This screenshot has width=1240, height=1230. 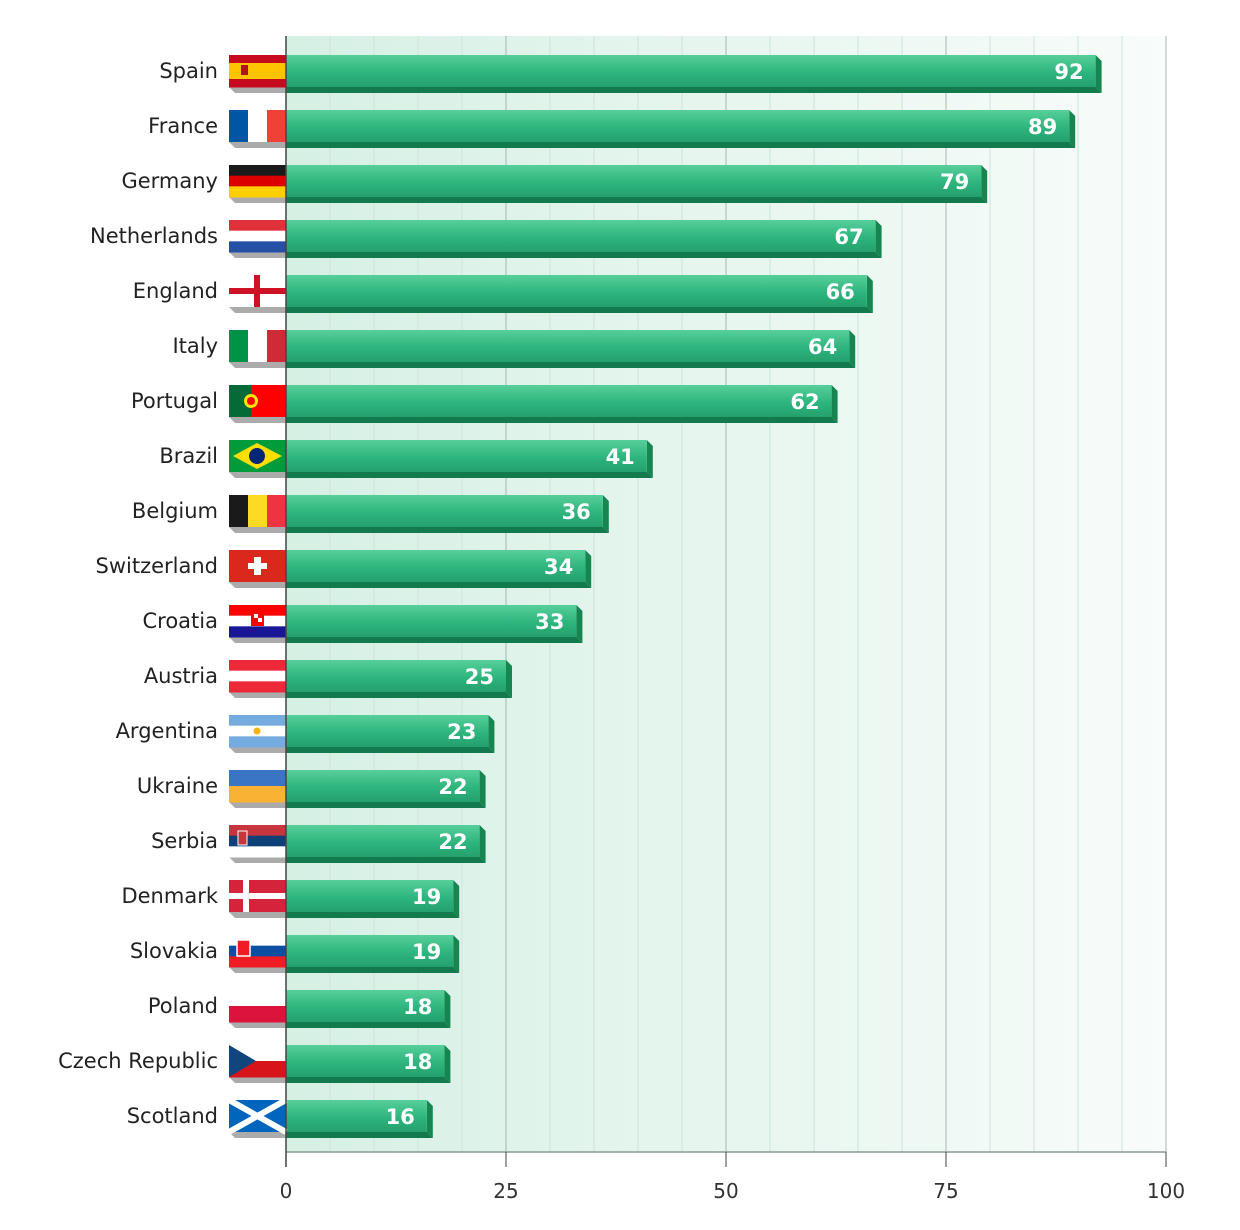 I want to click on austria-flag-icon, so click(x=257, y=679).